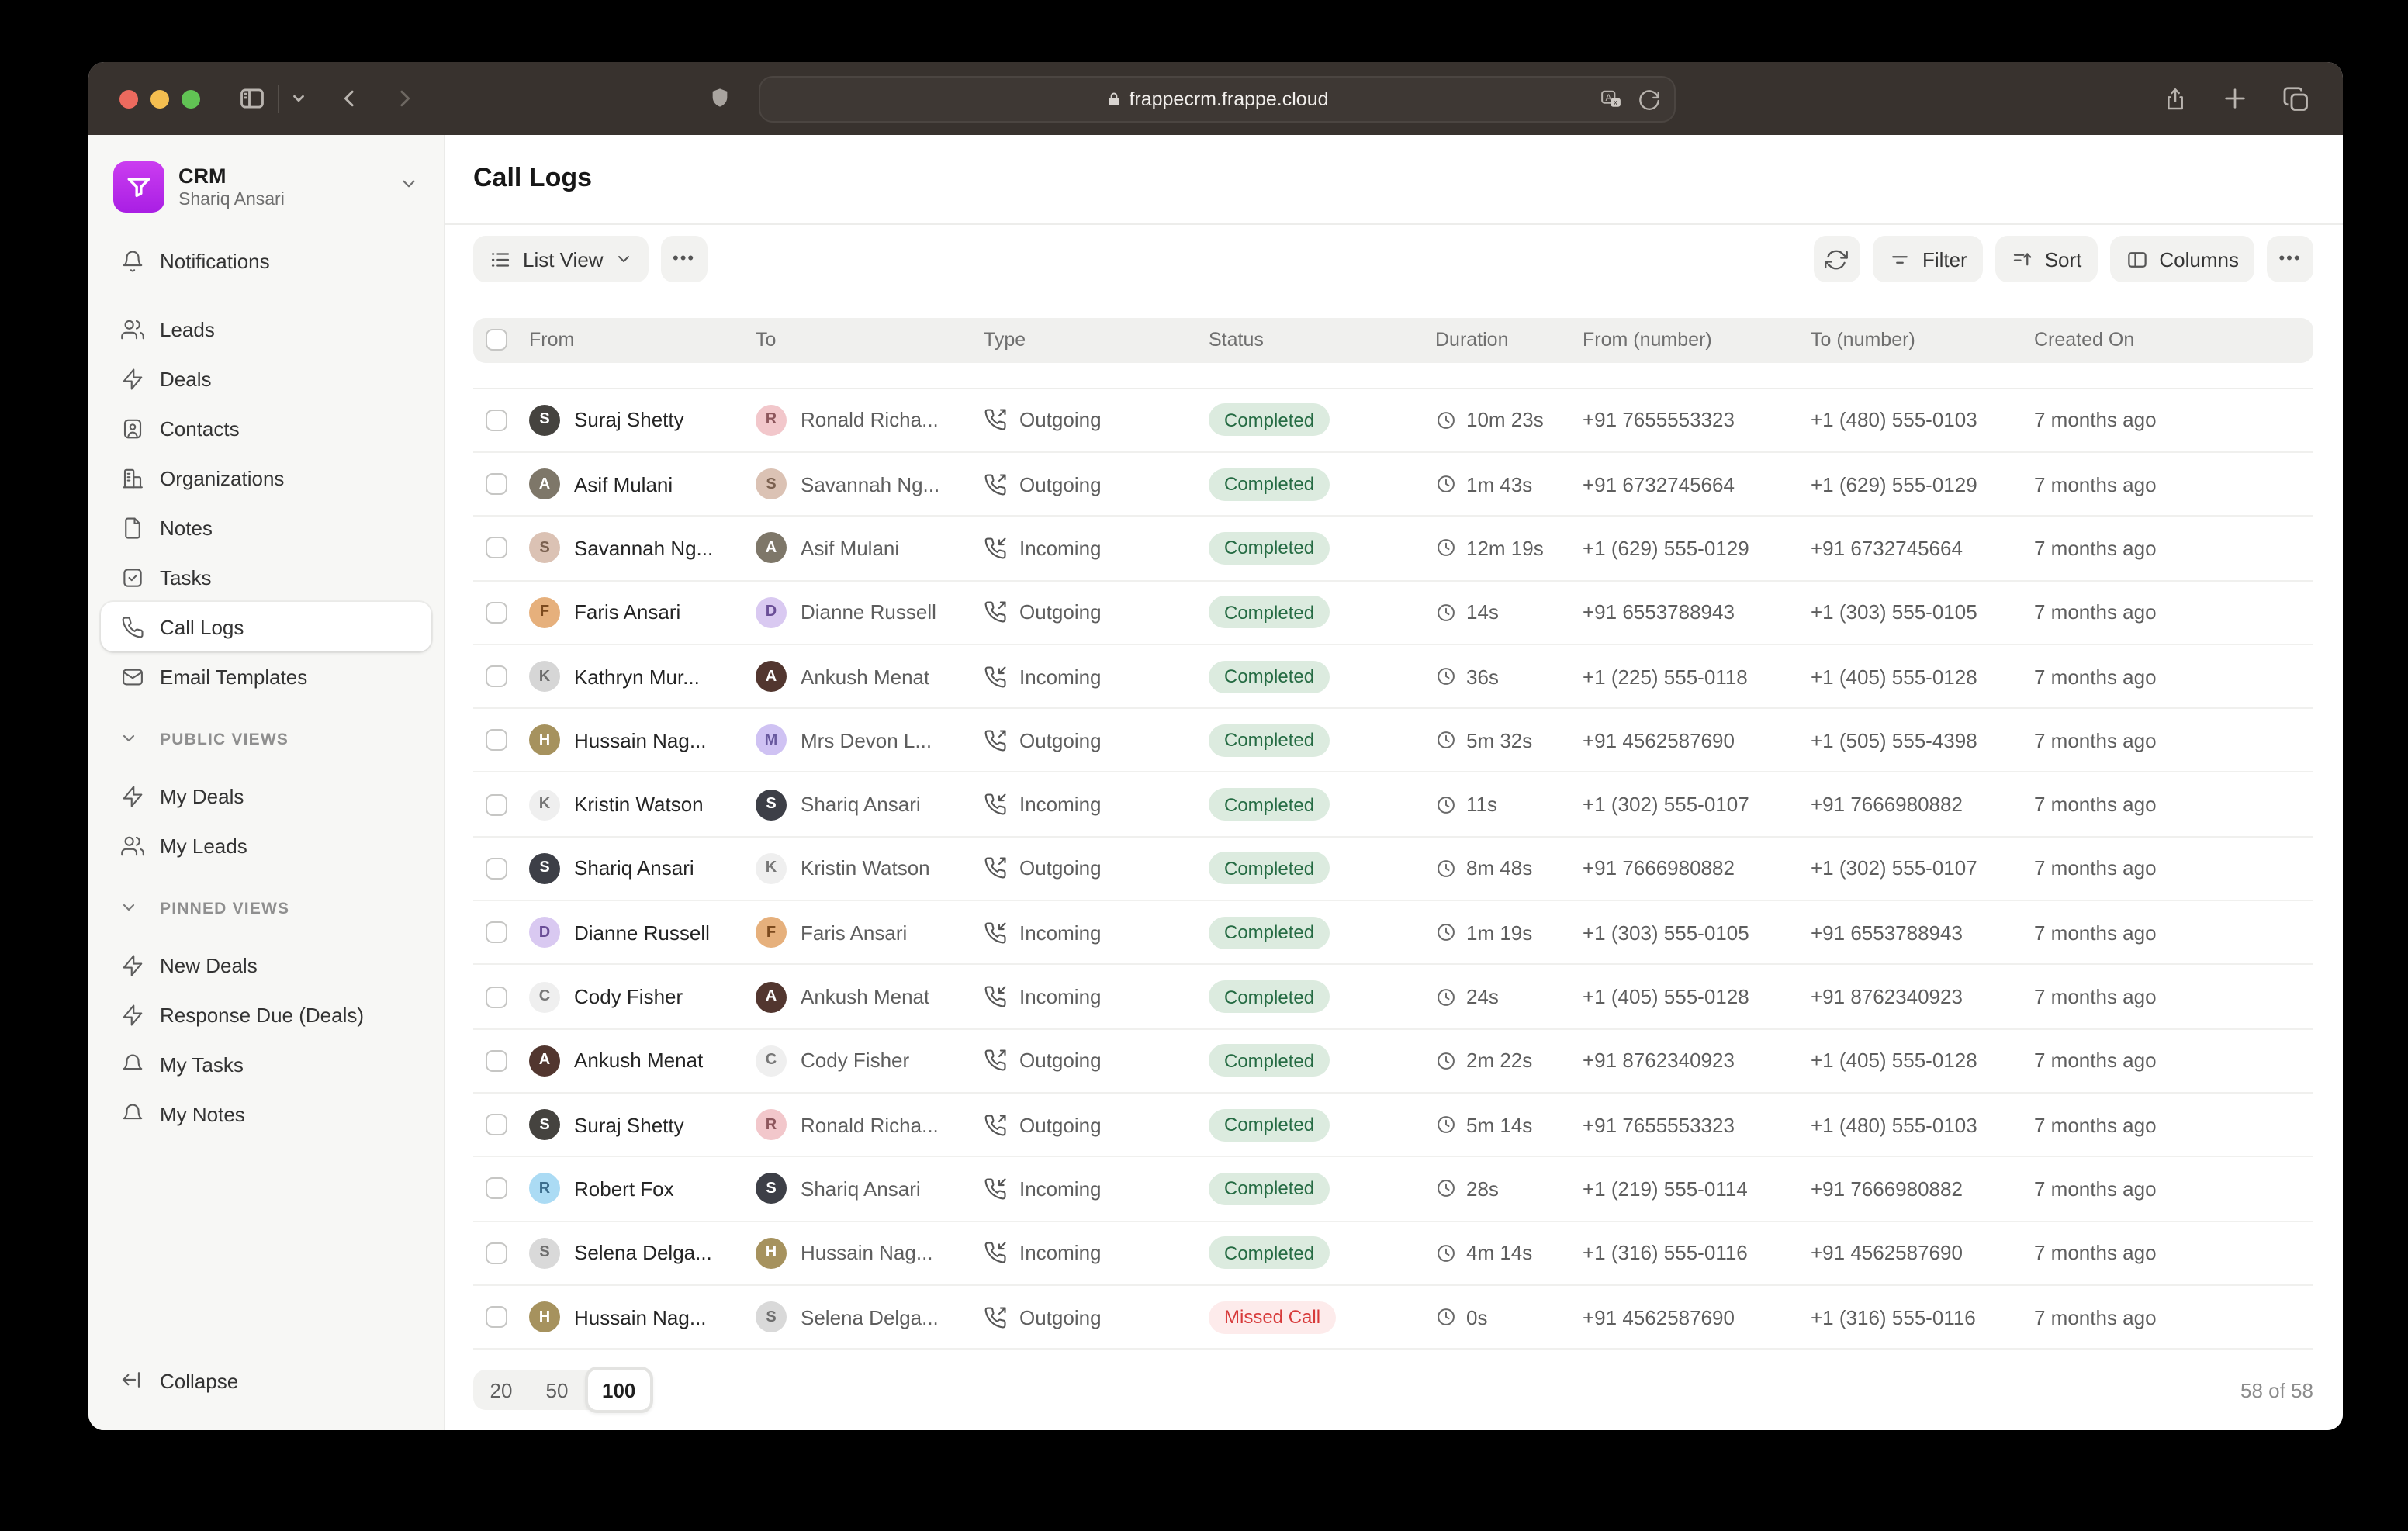 The image size is (2408, 1531). Describe the element at coordinates (191, 98) in the screenshot. I see `maximize-window-button` at that location.